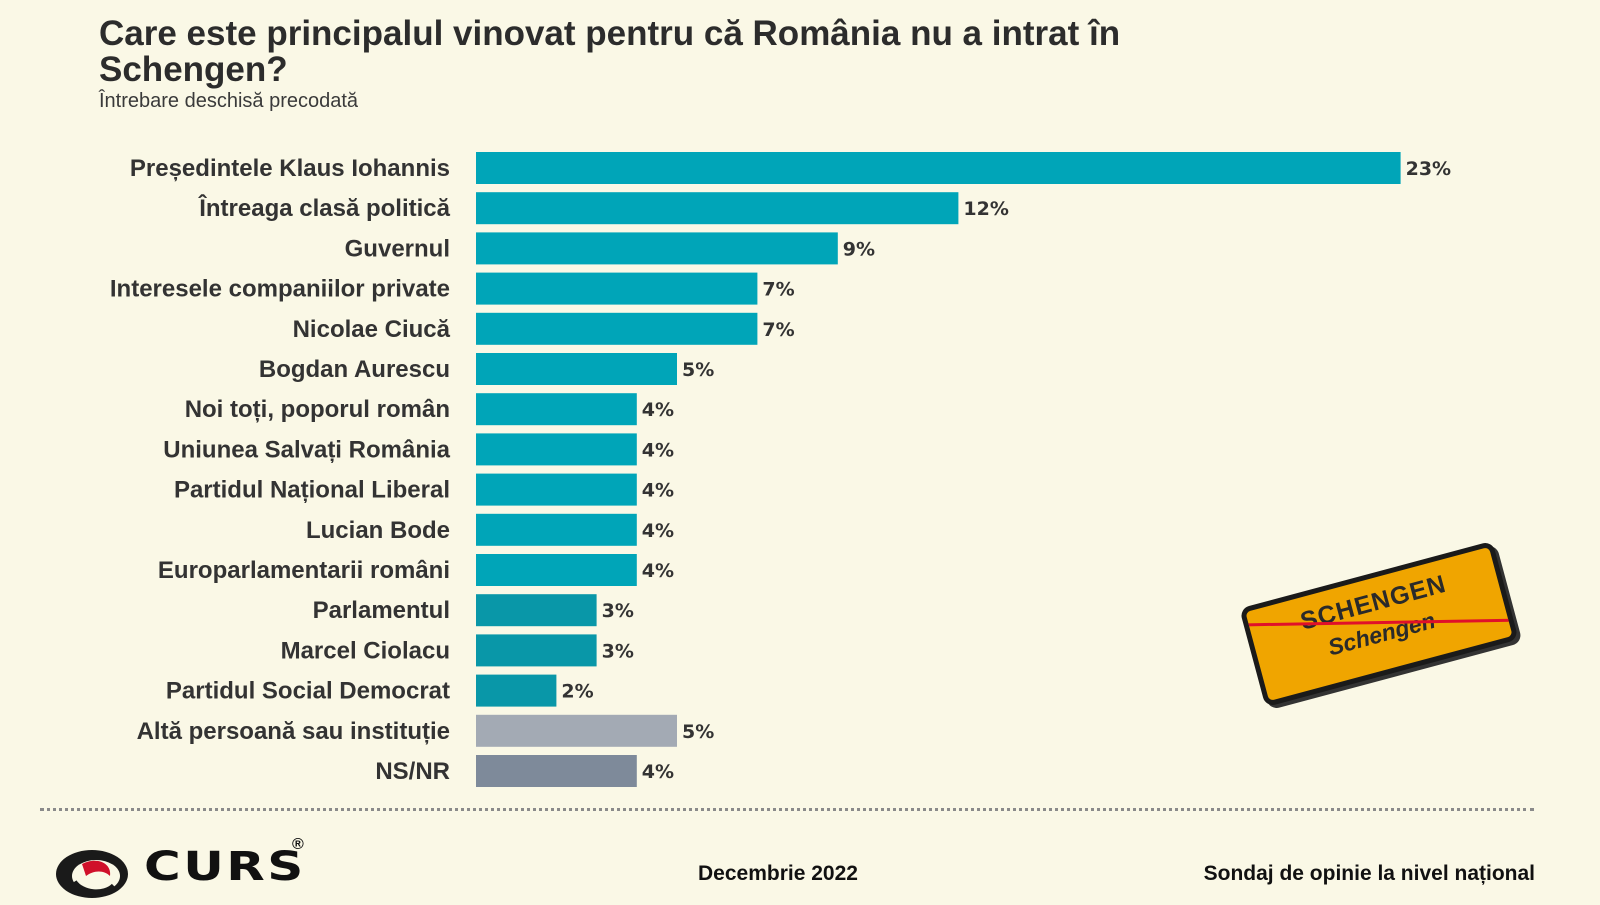 The width and height of the screenshot is (1600, 905). I want to click on value-label: 2%, so click(577, 692).